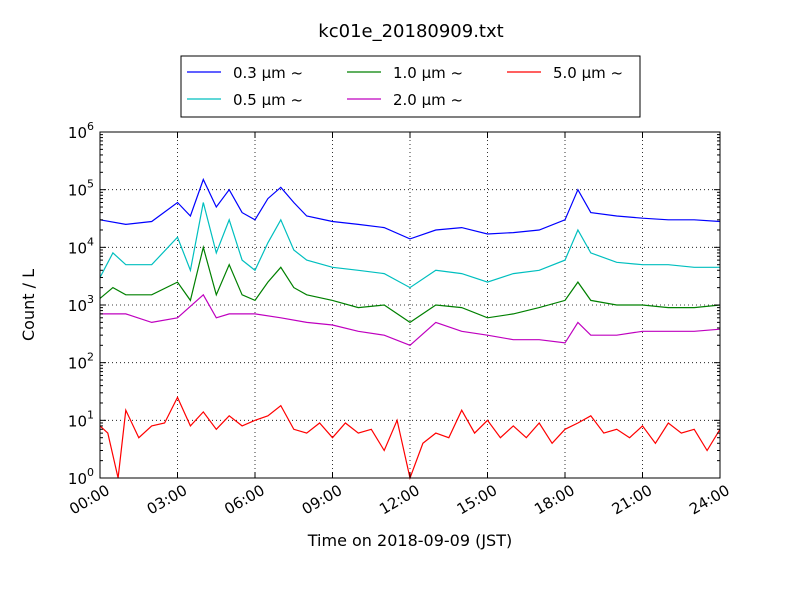 The height and width of the screenshot is (600, 800). Describe the element at coordinates (268, 73) in the screenshot. I see `legend-label-0: 0.3 μm ~` at that location.